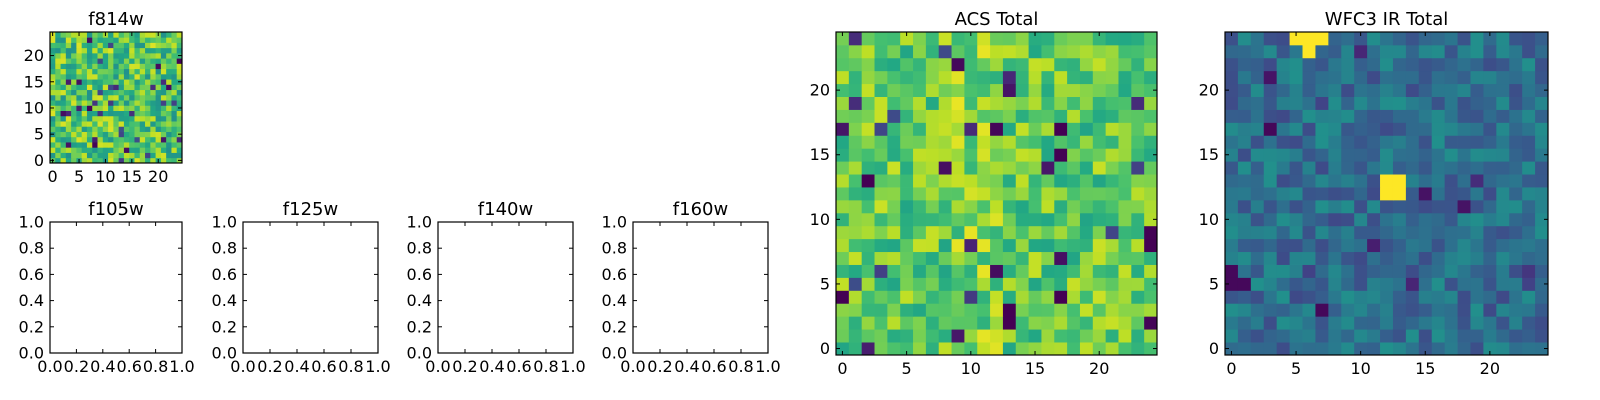 This screenshot has height=400, width=1600. What do you see at coordinates (1209, 154) in the screenshot?
I see `y-tick-label: 15` at bounding box center [1209, 154].